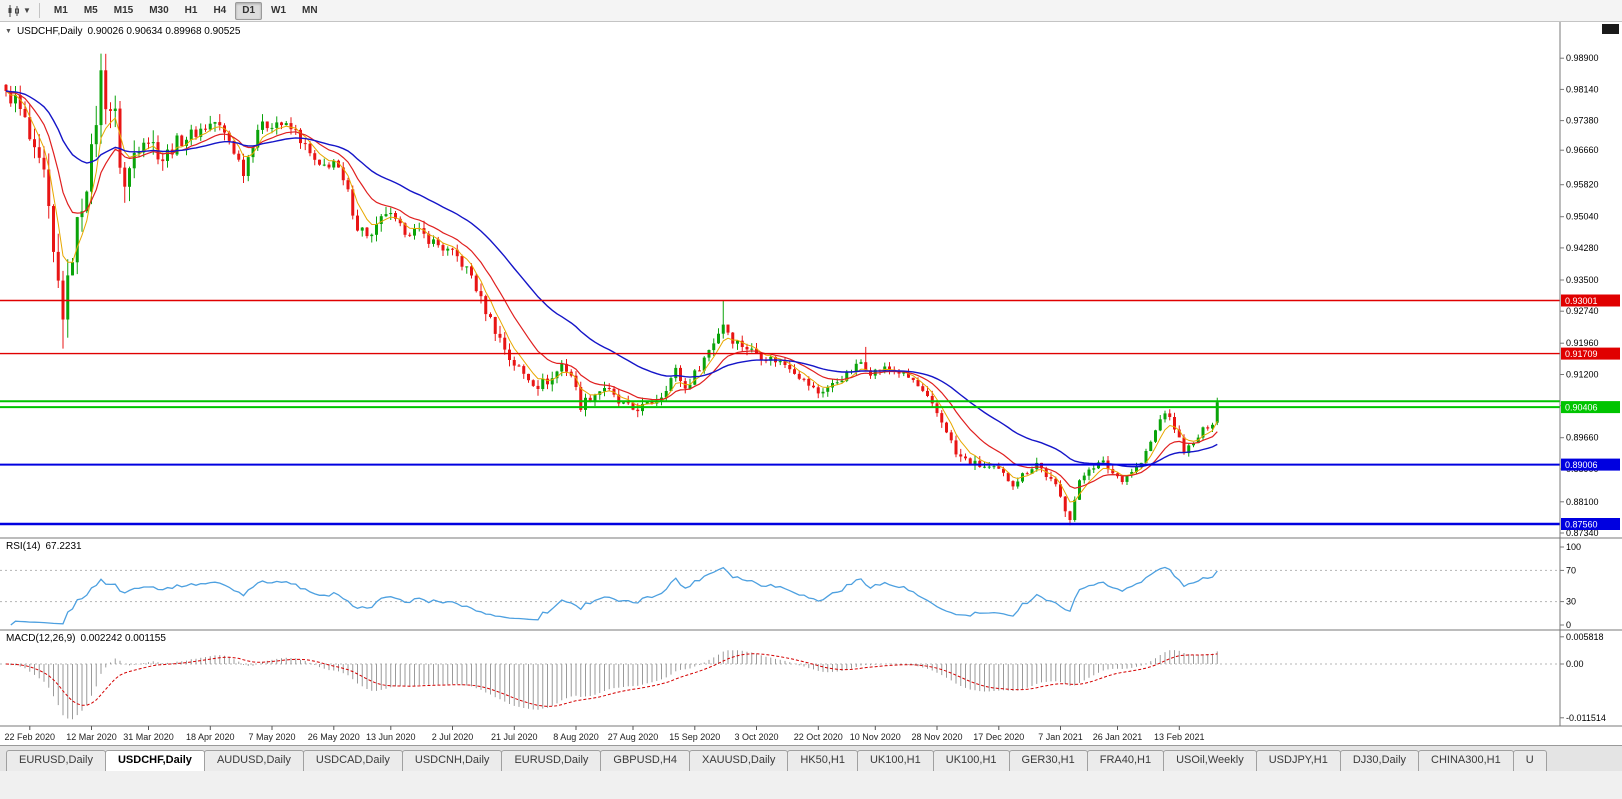  What do you see at coordinates (1571, 602) in the screenshot?
I see `svg-text: 30` at bounding box center [1571, 602].